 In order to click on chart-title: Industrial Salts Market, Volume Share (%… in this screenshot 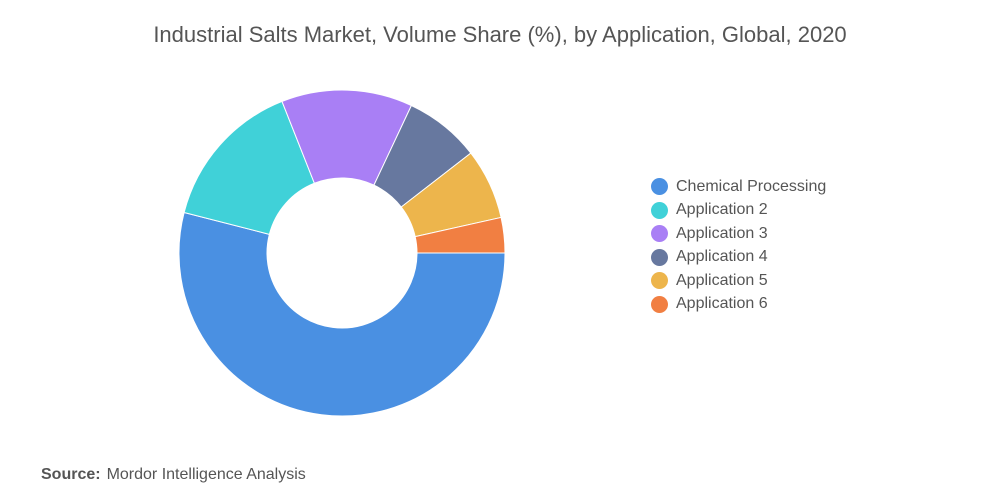, I will do `click(500, 34)`.